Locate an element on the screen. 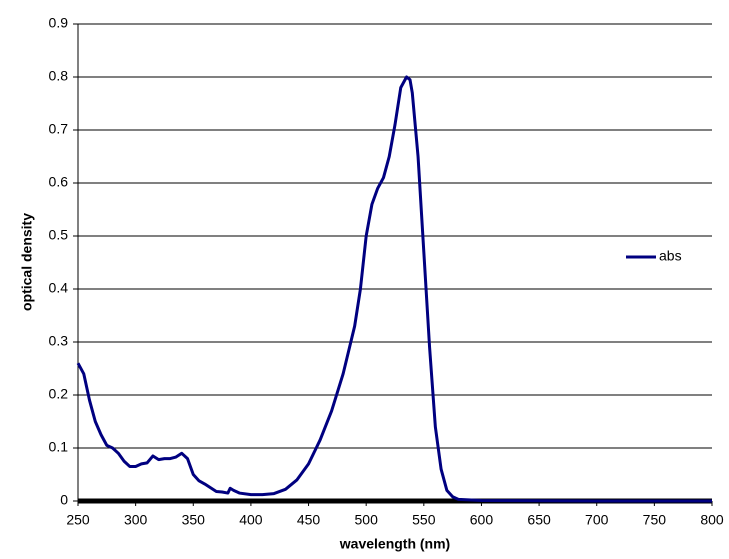  x-tick-label: 700 is located at coordinates (597, 520).